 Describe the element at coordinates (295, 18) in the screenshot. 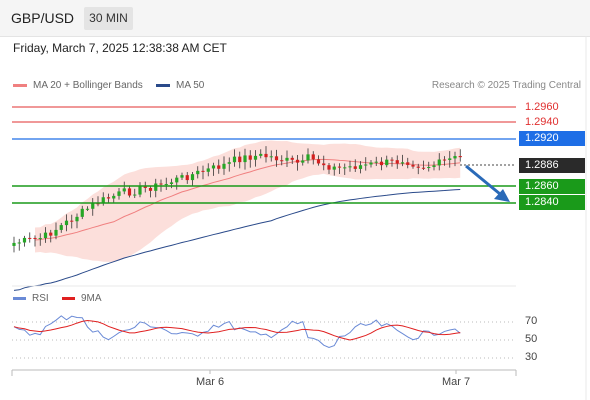

I see `top-bar: GBP/USD 30 MIN` at that location.